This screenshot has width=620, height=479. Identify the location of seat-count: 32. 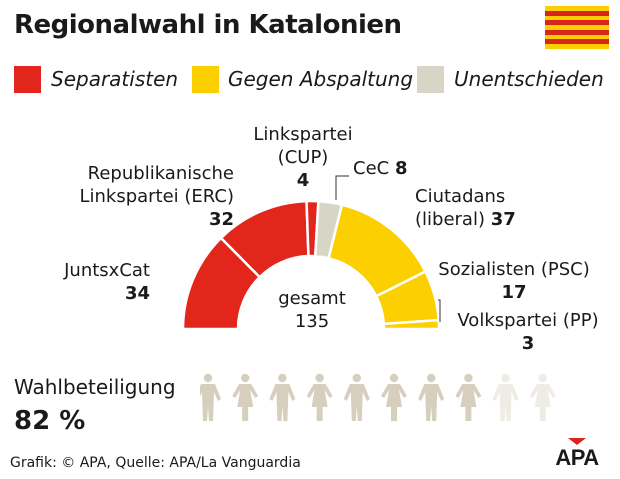
(221, 219).